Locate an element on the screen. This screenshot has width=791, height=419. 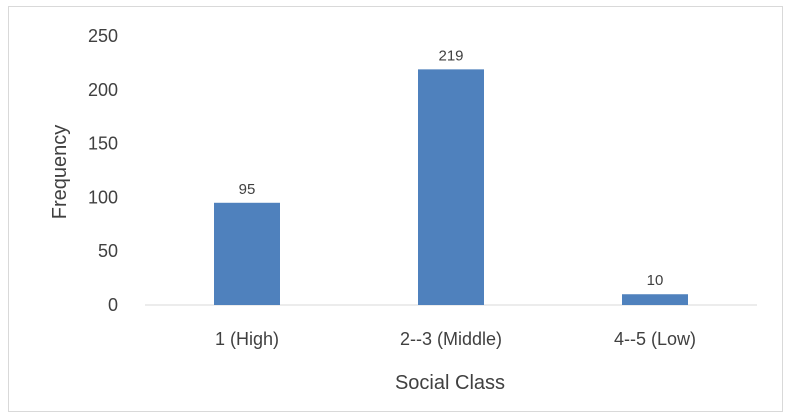
y-tick-label: 250 is located at coordinates (103, 36).